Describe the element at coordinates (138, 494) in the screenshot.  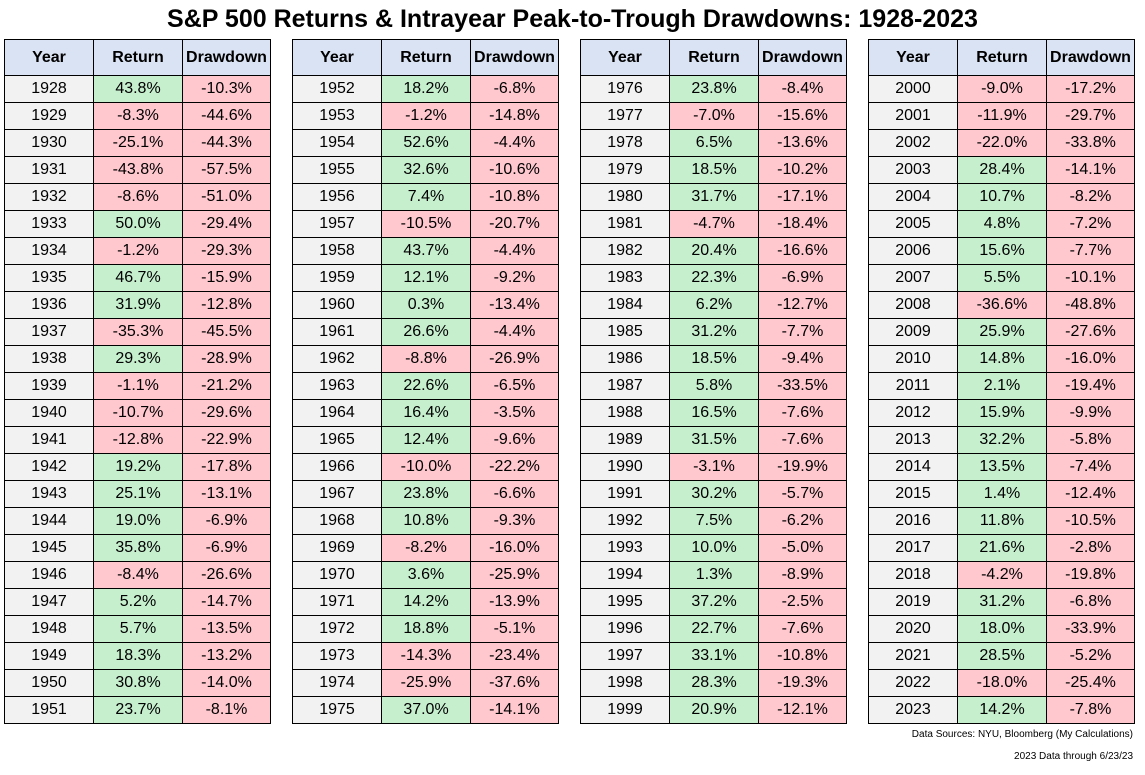
I see `return-cell: 25.1%` at that location.